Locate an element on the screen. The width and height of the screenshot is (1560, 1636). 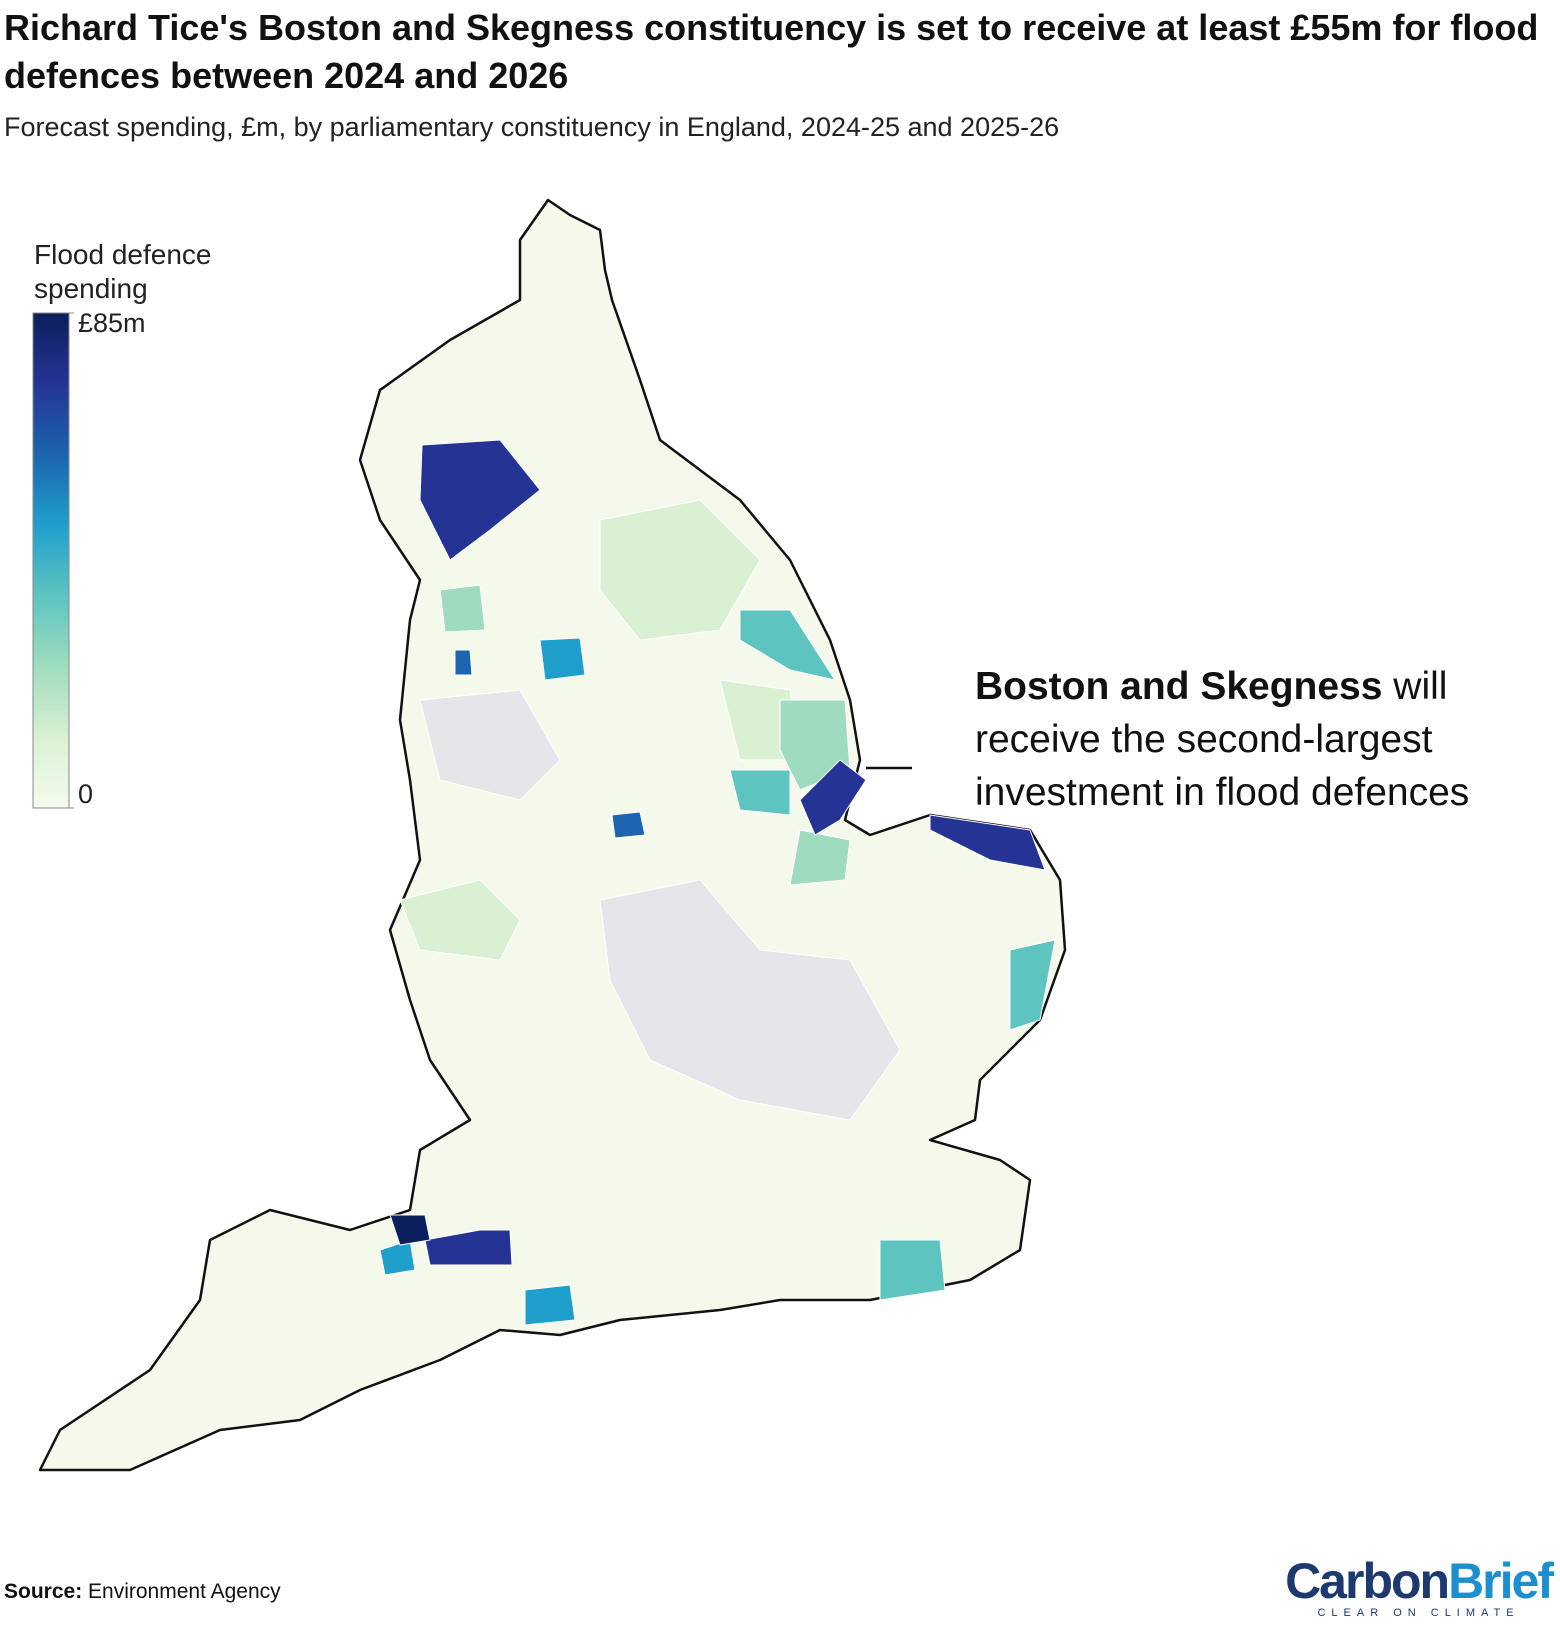
logo-first: Carbon is located at coordinates (1367, 1581).